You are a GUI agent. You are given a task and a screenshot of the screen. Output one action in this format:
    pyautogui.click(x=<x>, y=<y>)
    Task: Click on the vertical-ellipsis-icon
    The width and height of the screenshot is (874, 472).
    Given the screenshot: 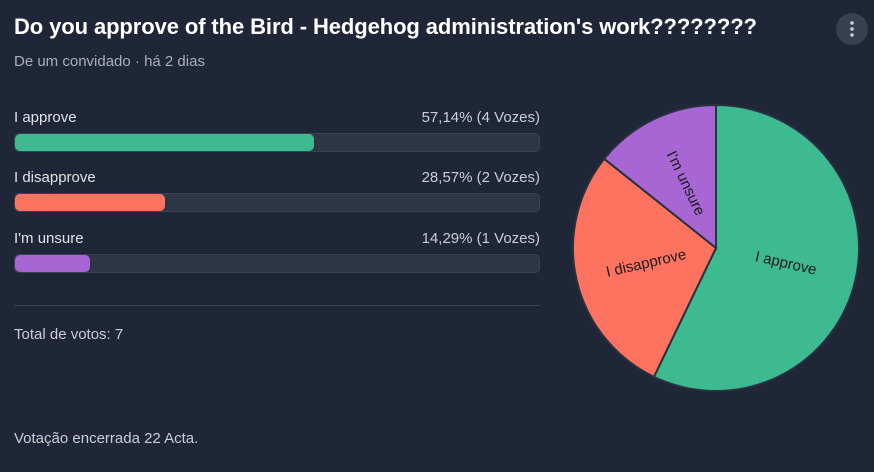 What is the action you would take?
    pyautogui.click(x=852, y=29)
    